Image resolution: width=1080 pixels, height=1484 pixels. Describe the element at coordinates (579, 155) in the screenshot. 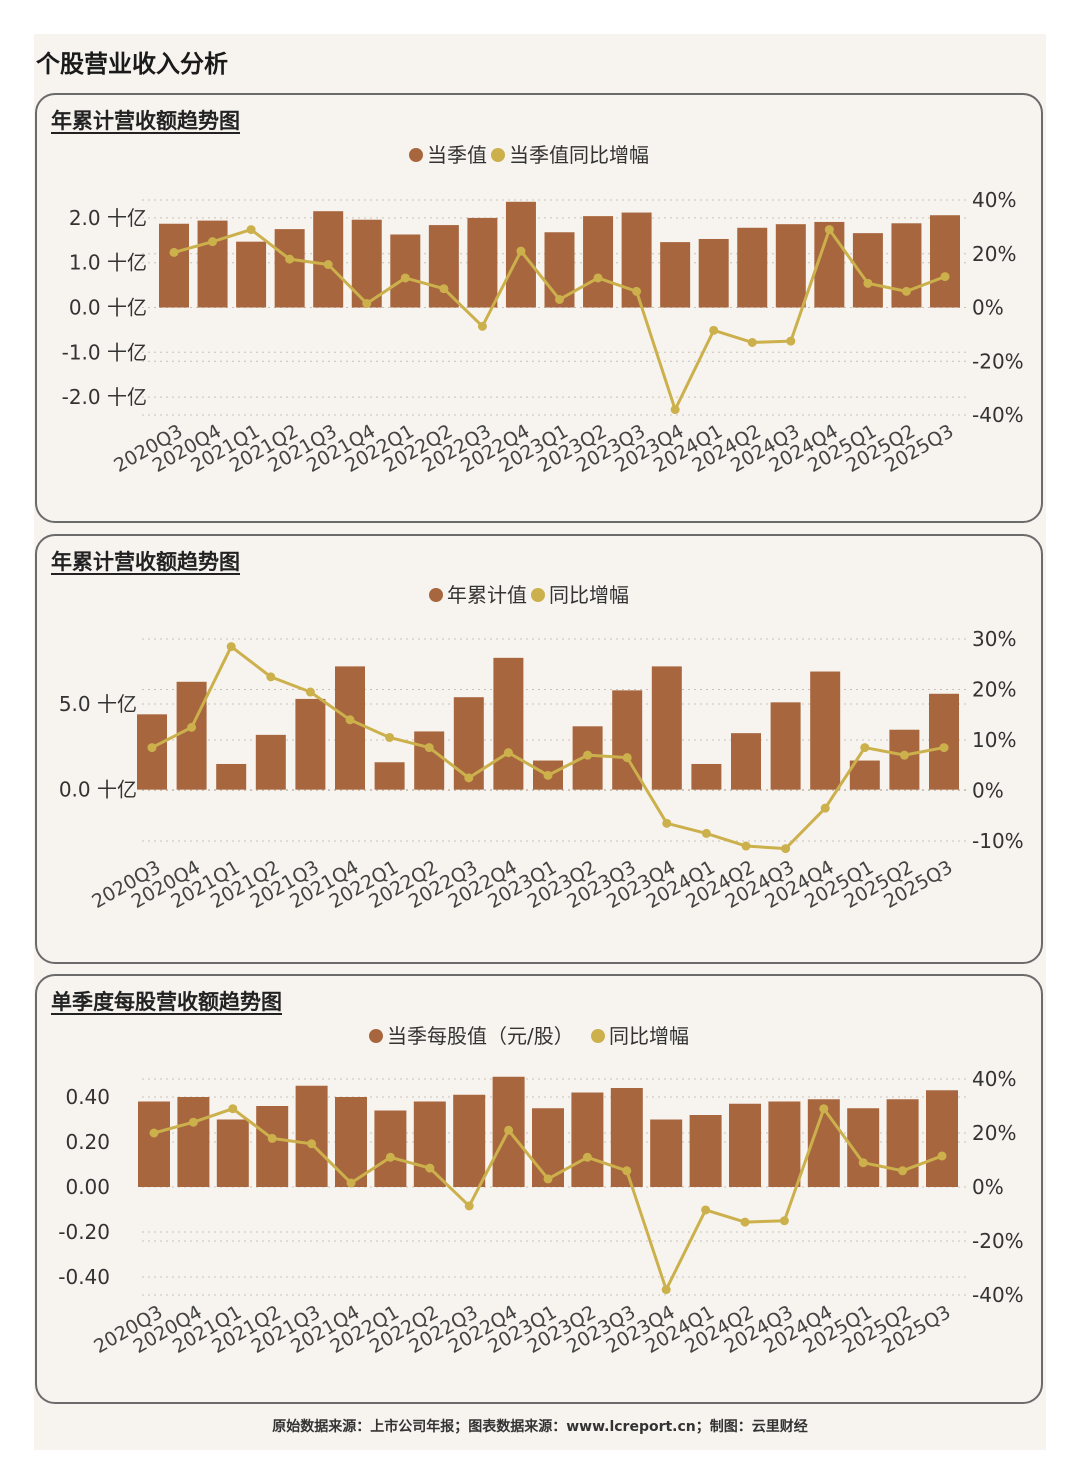

I see `legend-label: 当季值同比增幅` at that location.